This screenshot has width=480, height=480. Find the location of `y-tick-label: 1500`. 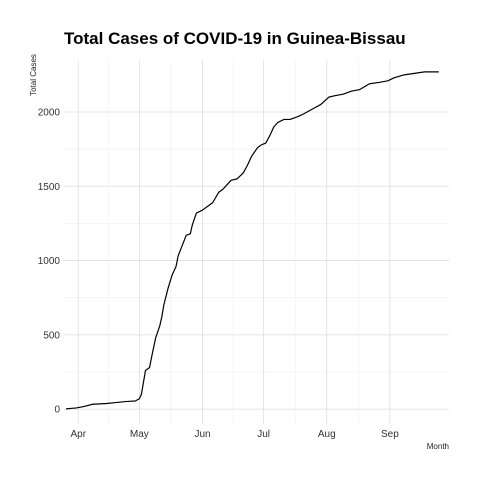

y-tick-label: 1500 is located at coordinates (49, 187).